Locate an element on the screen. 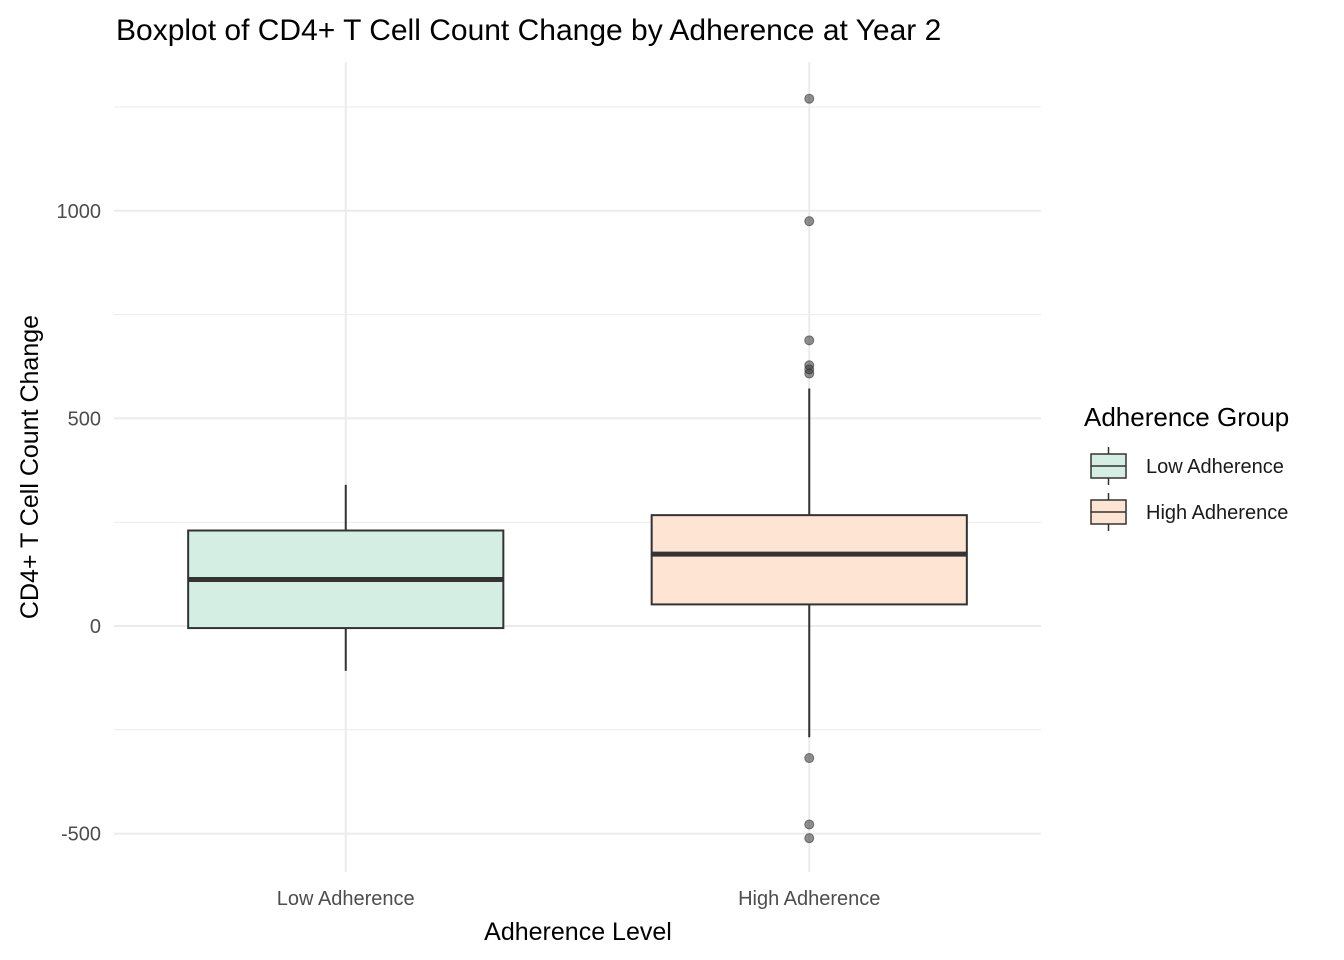 This screenshot has width=1344, height=960. legend-label: Low Adherence is located at coordinates (1215, 467).